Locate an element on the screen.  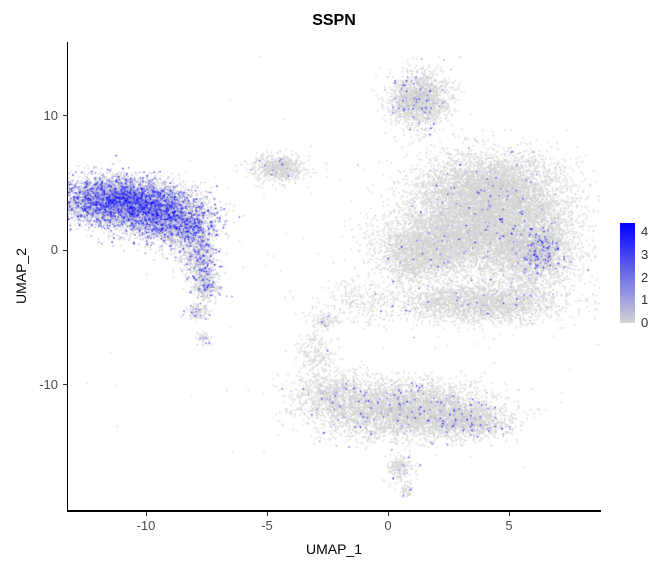
x-tick-label: 0 is located at coordinates (388, 525).